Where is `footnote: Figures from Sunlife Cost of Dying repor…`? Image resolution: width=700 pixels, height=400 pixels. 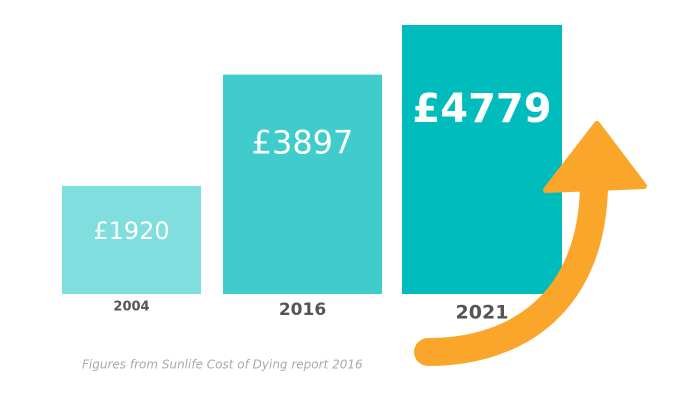
footnote: Figures from Sunlife Cost of Dying repor… is located at coordinates (222, 365).